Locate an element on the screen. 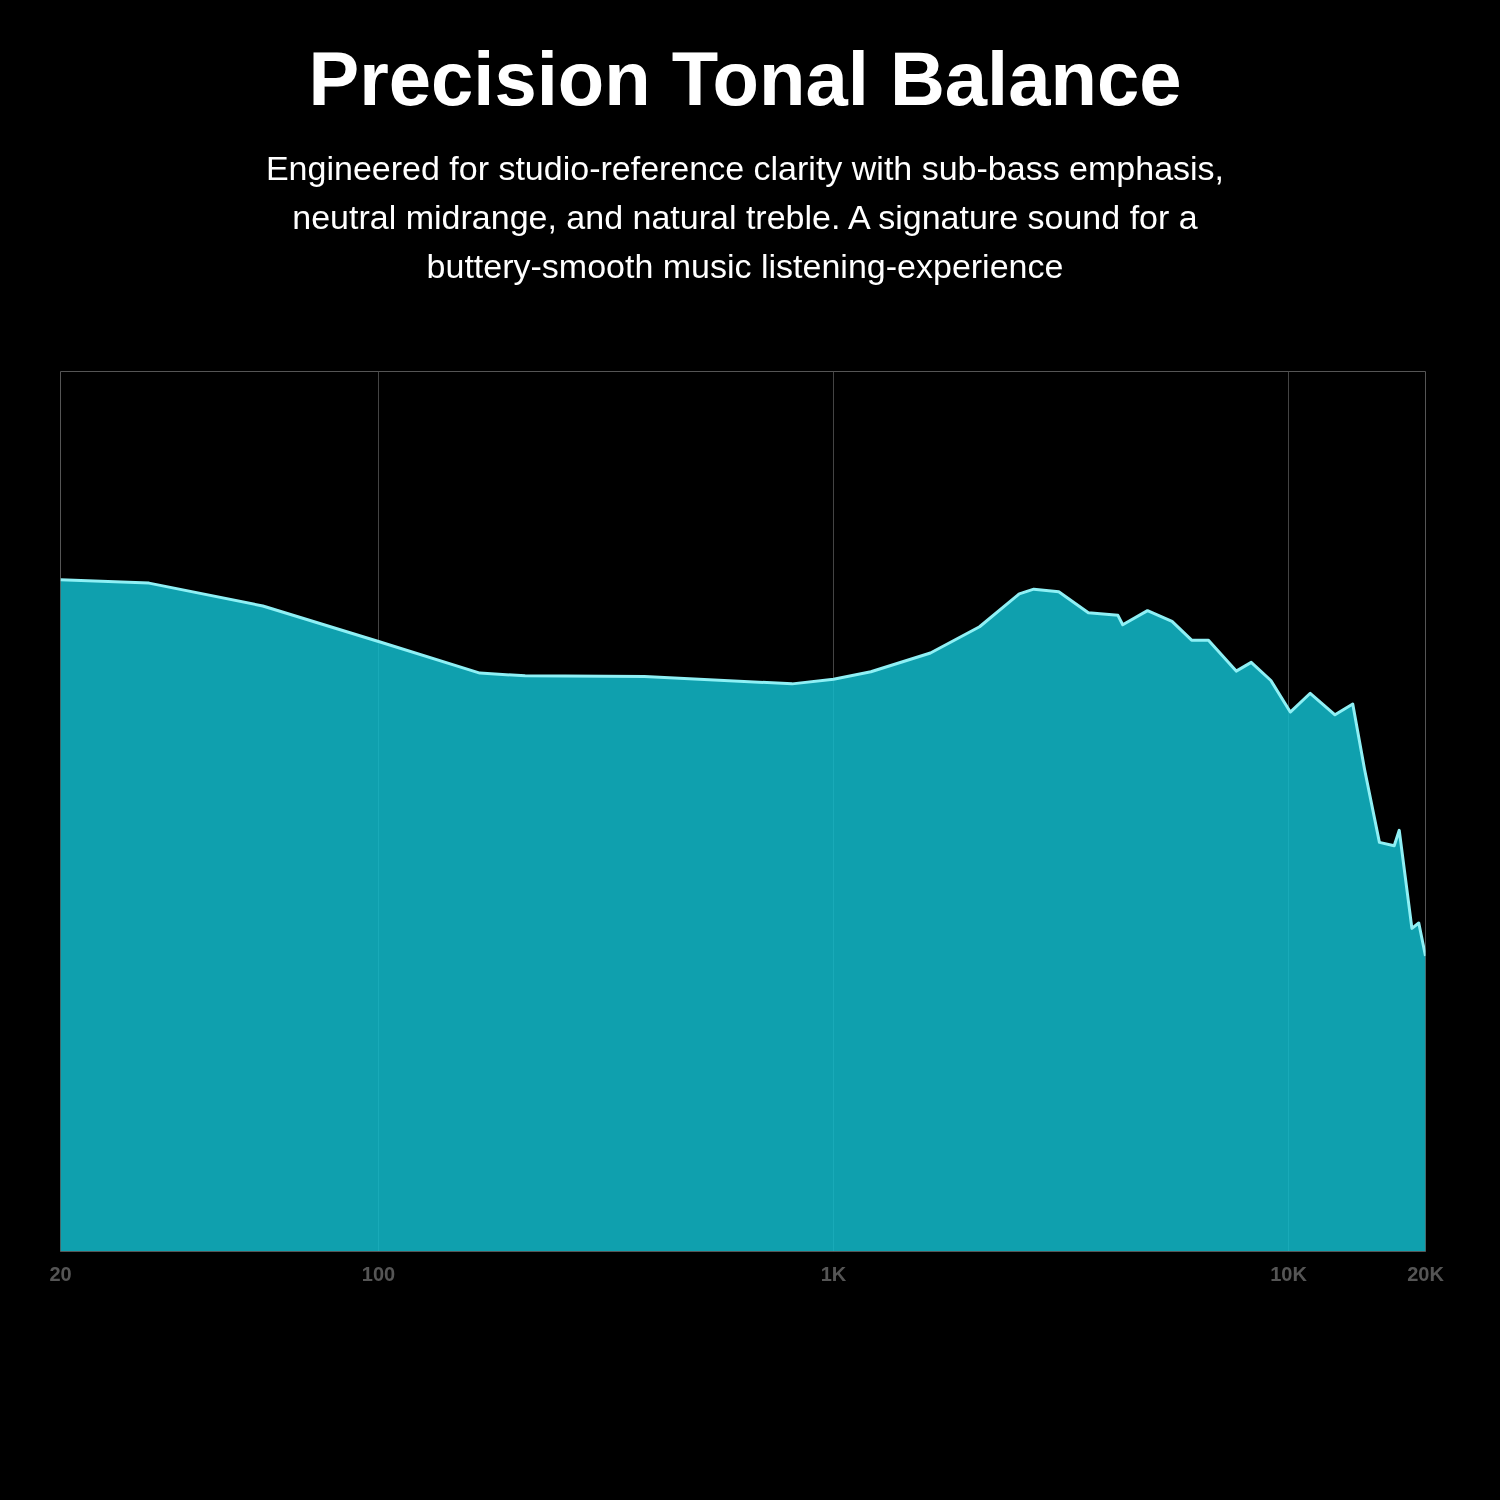  x-tick-label: 20 is located at coordinates (60, 1273).